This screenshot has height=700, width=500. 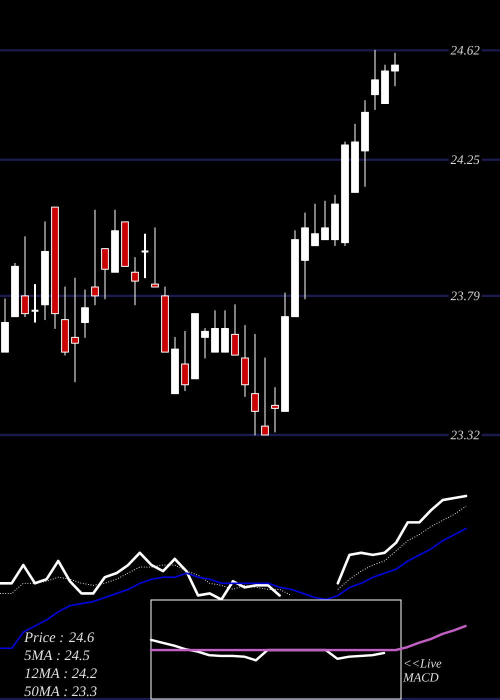 I want to click on y-tick-label: 23.32, so click(x=465, y=435).